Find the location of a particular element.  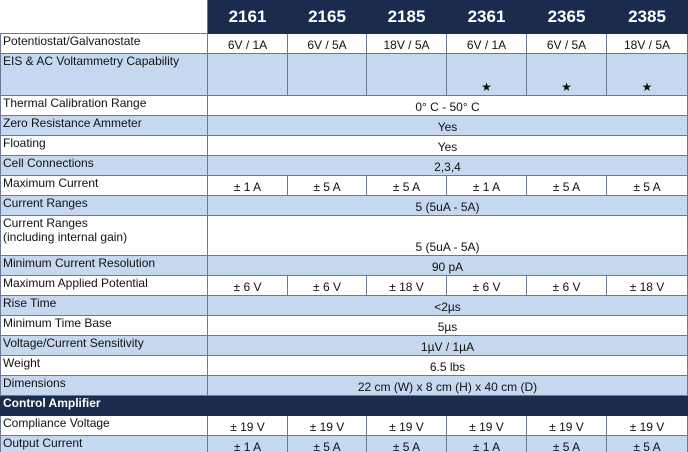

spec-row: Voltage/Current Sensitivity 1µV / 1µA is located at coordinates (344, 345).